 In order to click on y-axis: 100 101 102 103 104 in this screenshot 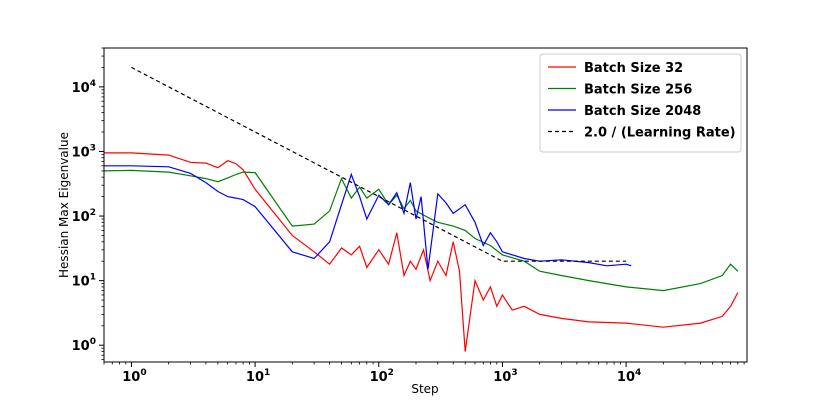, I will do `click(88, 203)`.